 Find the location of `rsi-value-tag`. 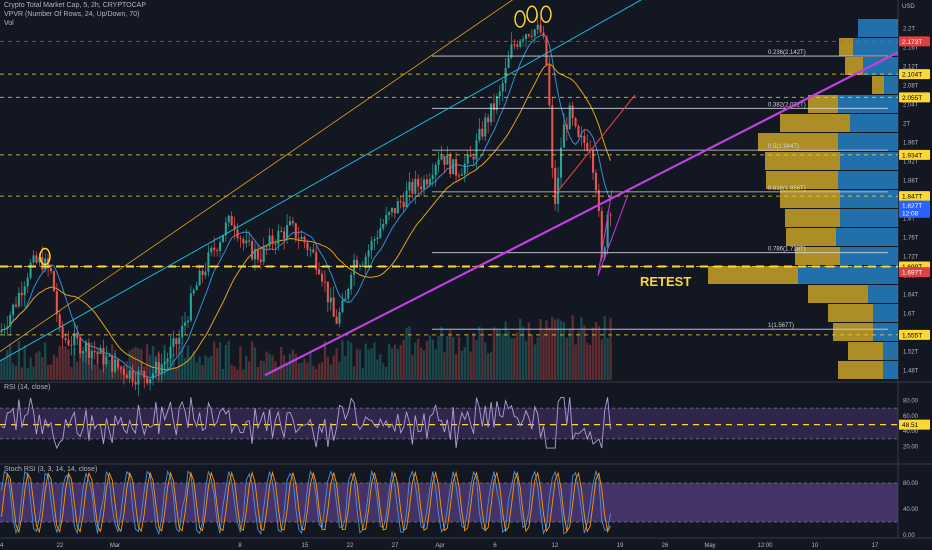

rsi-value-tag is located at coordinates (914, 424).